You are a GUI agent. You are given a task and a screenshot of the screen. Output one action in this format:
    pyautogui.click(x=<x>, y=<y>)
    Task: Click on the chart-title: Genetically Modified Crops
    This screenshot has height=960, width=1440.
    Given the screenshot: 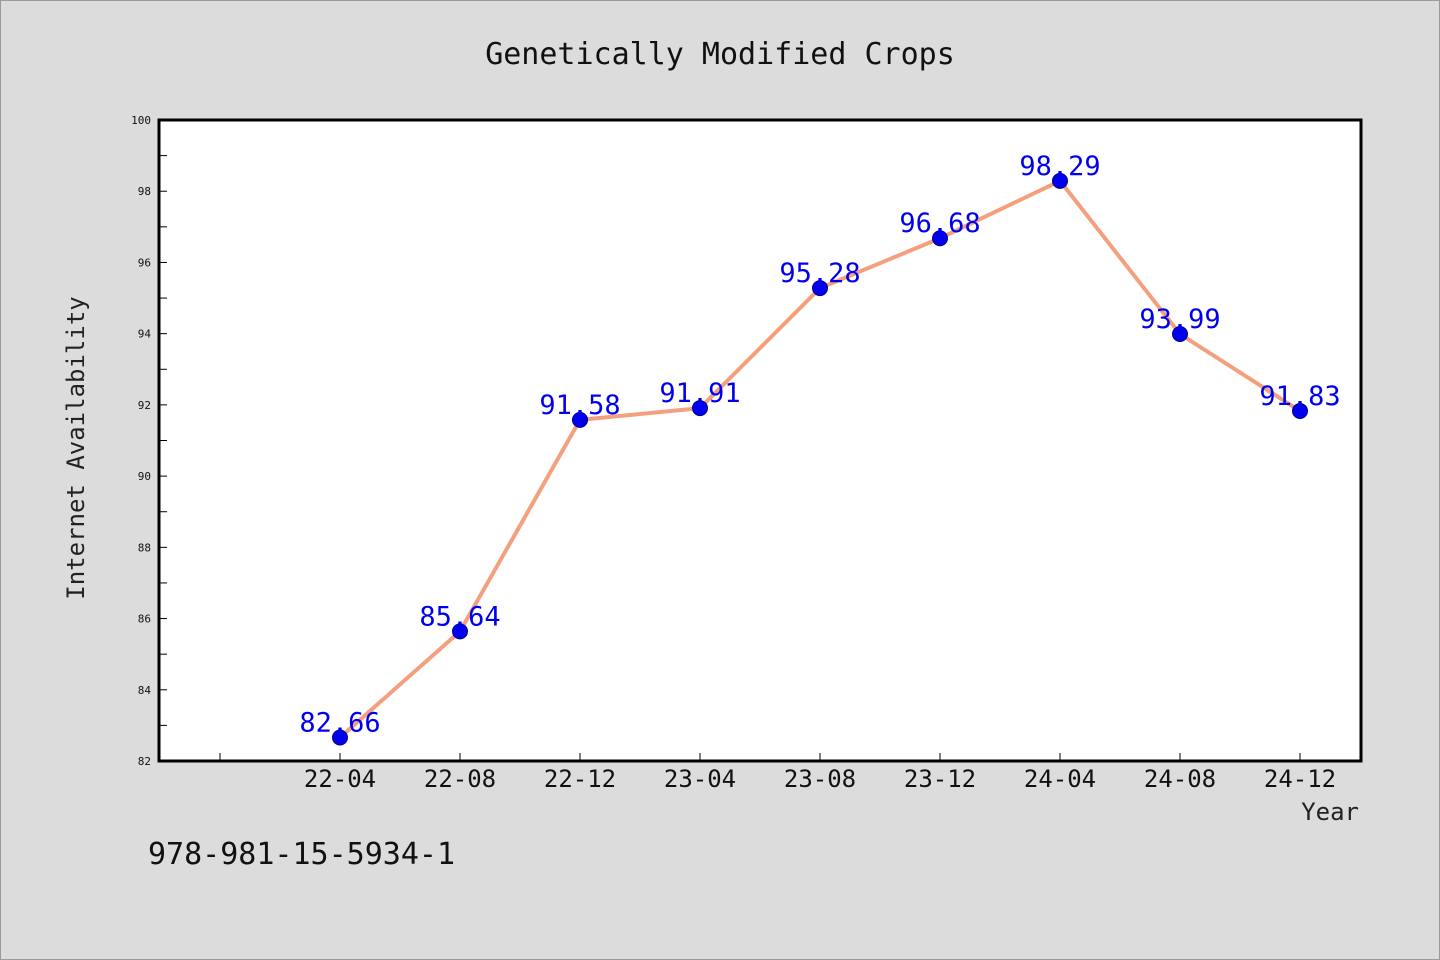 What is the action you would take?
    pyautogui.click(x=720, y=54)
    